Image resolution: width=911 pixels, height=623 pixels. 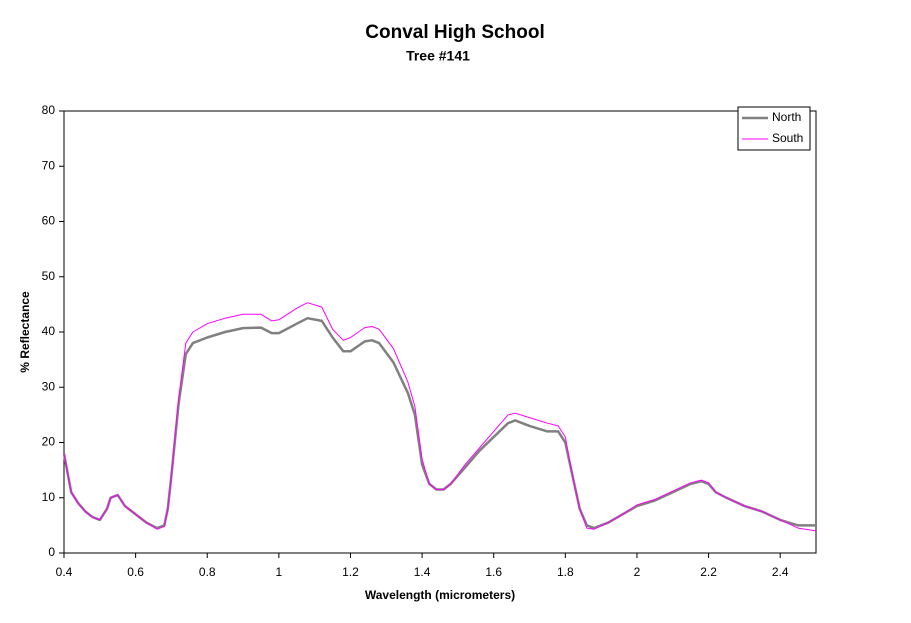 What do you see at coordinates (493, 572) in the screenshot?
I see `x-tick-label: 1.6` at bounding box center [493, 572].